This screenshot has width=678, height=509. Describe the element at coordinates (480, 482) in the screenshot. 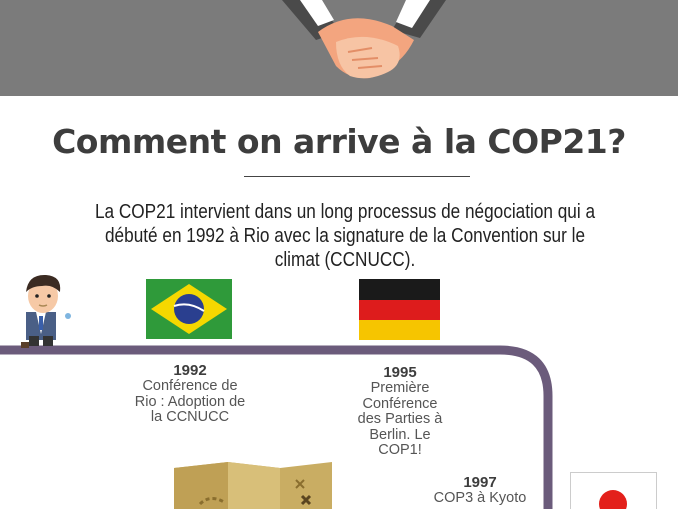

I see `event-year: 1997` at that location.